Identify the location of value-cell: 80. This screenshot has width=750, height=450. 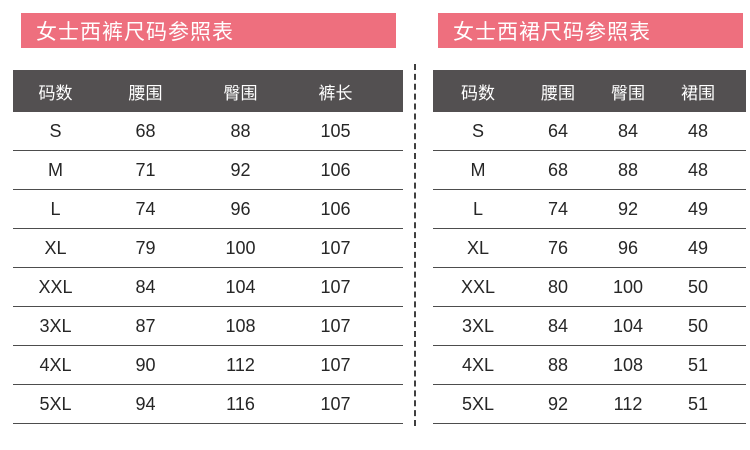
(558, 286).